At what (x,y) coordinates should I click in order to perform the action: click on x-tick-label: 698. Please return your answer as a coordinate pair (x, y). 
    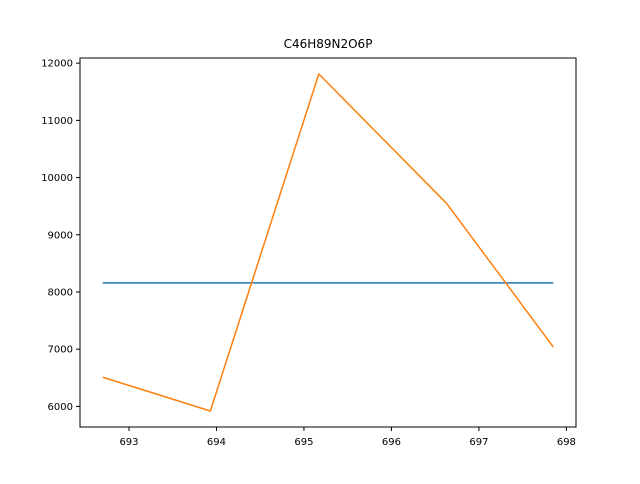
    Looking at the image, I should click on (566, 442).